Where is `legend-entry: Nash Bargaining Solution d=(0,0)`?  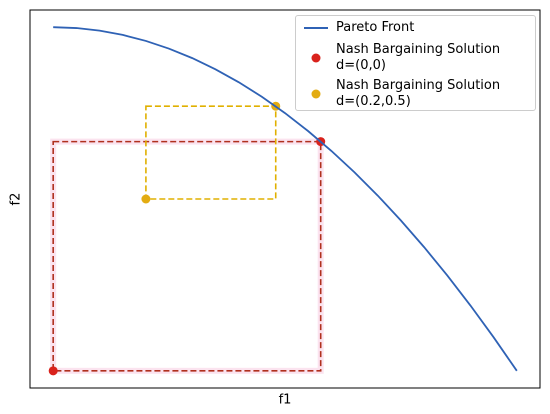 legend-entry: Nash Bargaining Solution d=(0,0) is located at coordinates (415, 58).